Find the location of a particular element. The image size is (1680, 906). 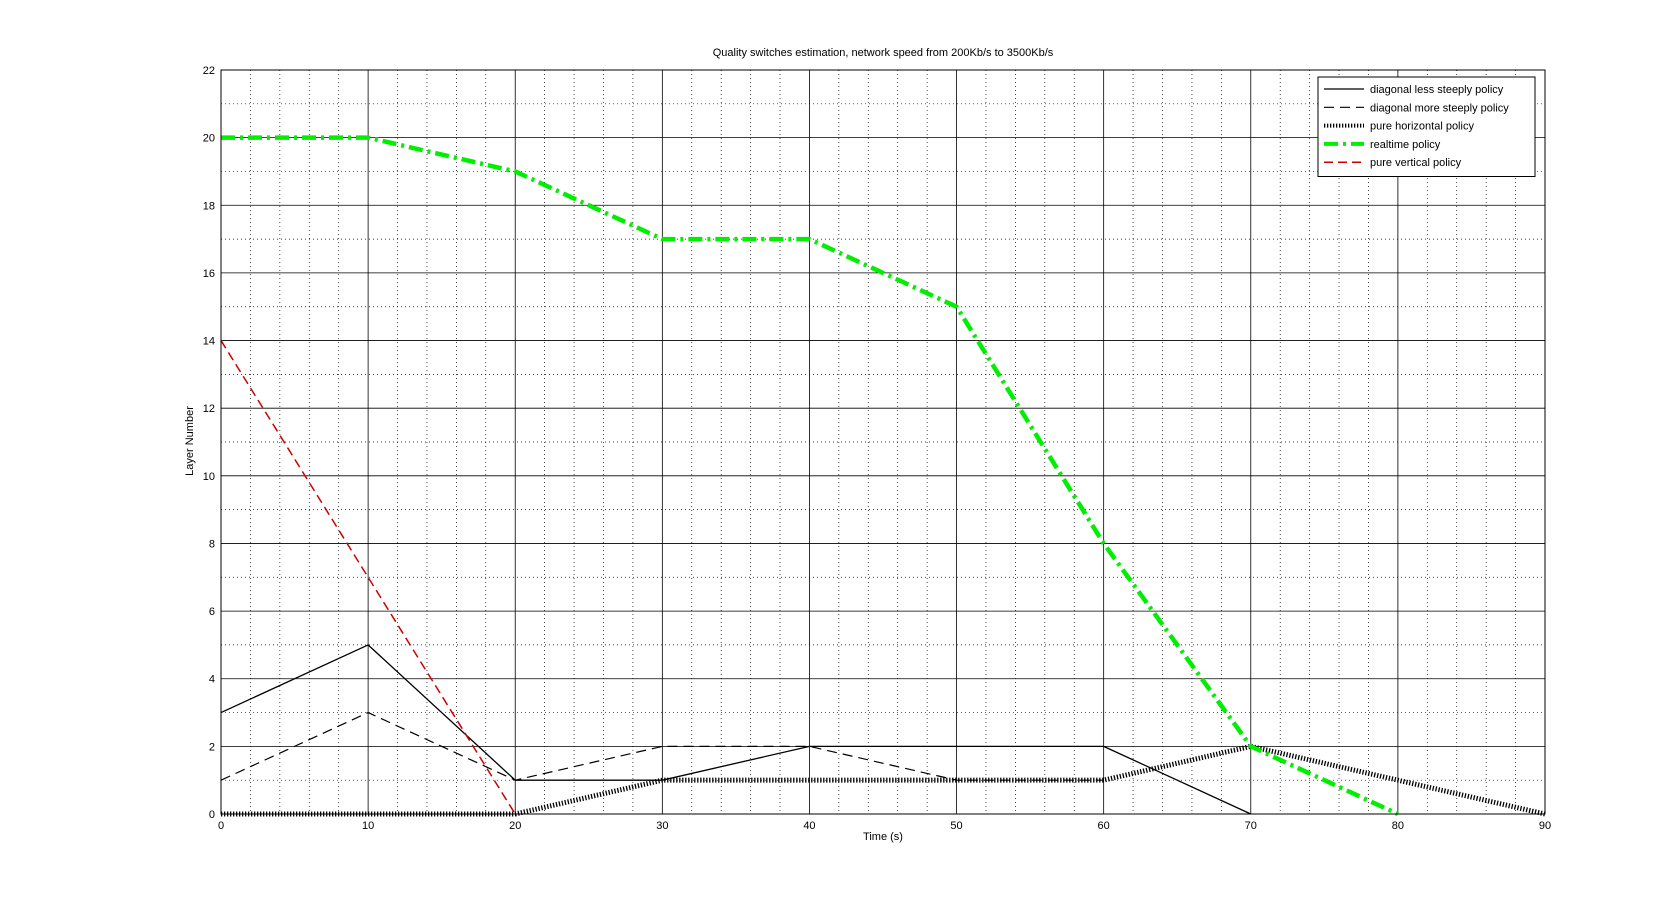

y-tick-label: 20 is located at coordinates (209, 139).